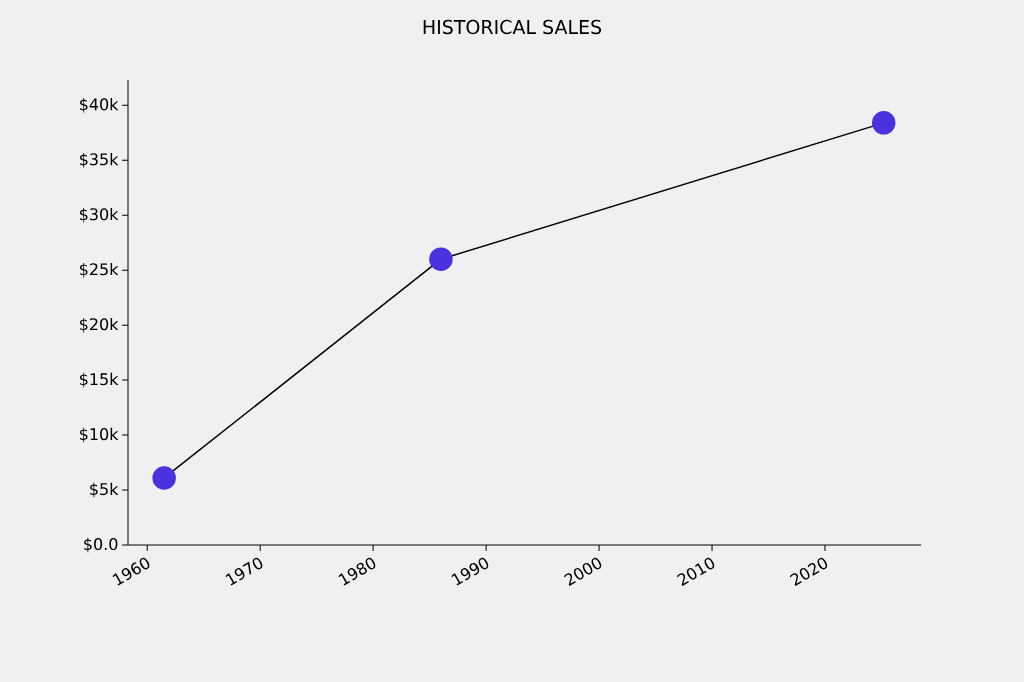  I want to click on y-tick-label: $35k, so click(99, 160).